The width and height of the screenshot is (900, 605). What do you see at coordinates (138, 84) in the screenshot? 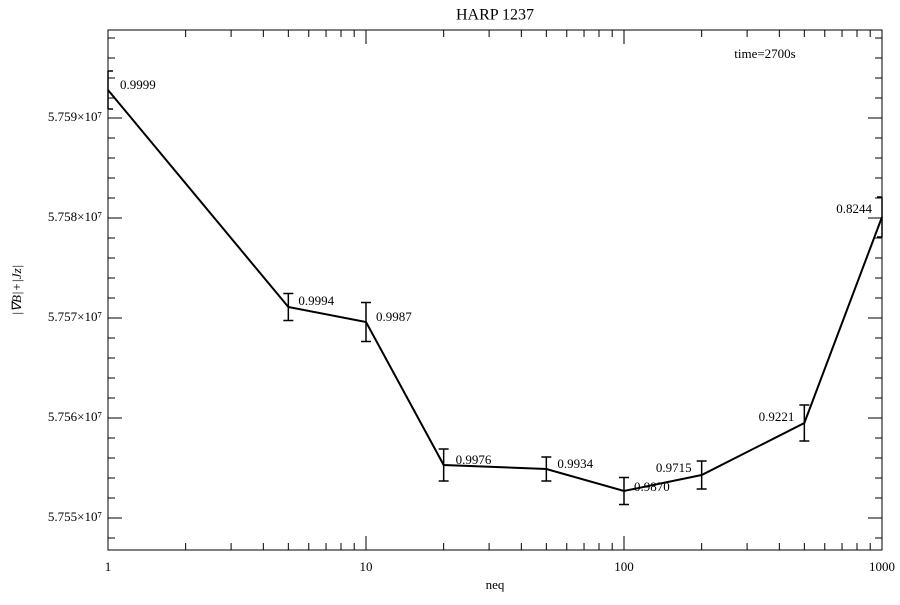
I see `point-label: 0.9999` at bounding box center [138, 84].